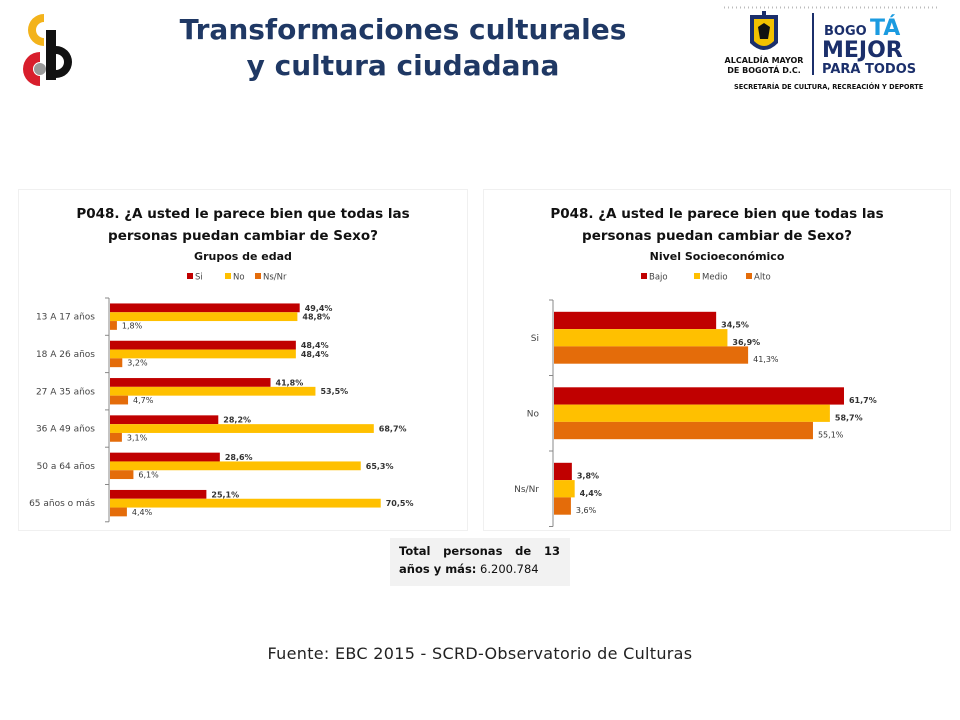 Image resolution: width=960 pixels, height=720 pixels. What do you see at coordinates (290, 382) in the screenshot?
I see `data-label: 41,8%` at bounding box center [290, 382].